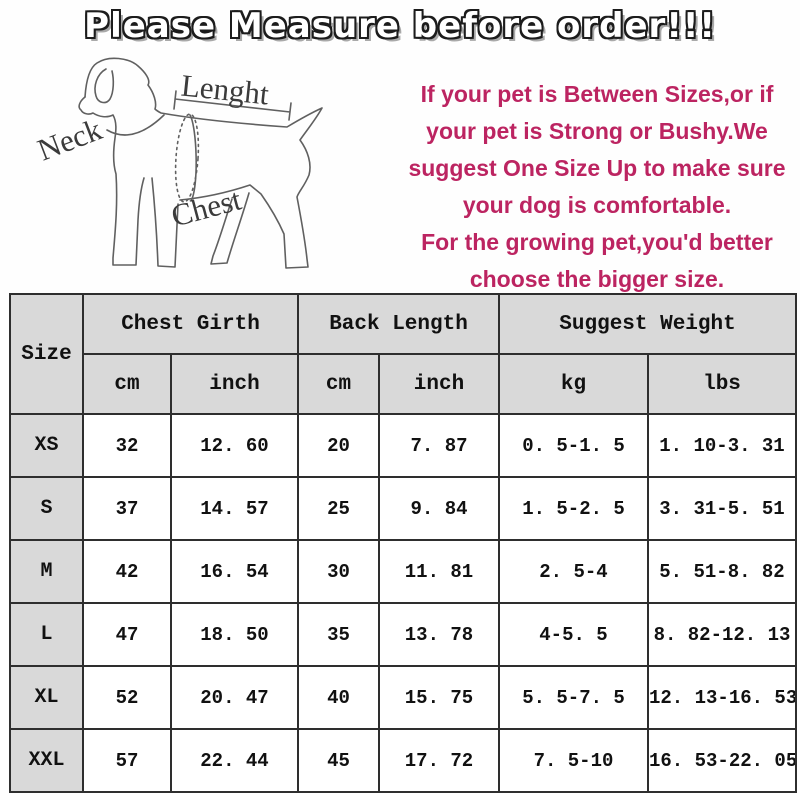 The height and width of the screenshot is (800, 800). I want to click on size-cell: M, so click(46, 571).